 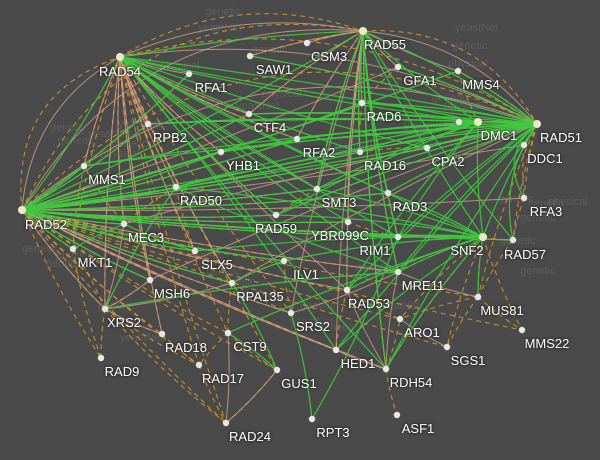 I want to click on graph-node-hed1, so click(x=336, y=350).